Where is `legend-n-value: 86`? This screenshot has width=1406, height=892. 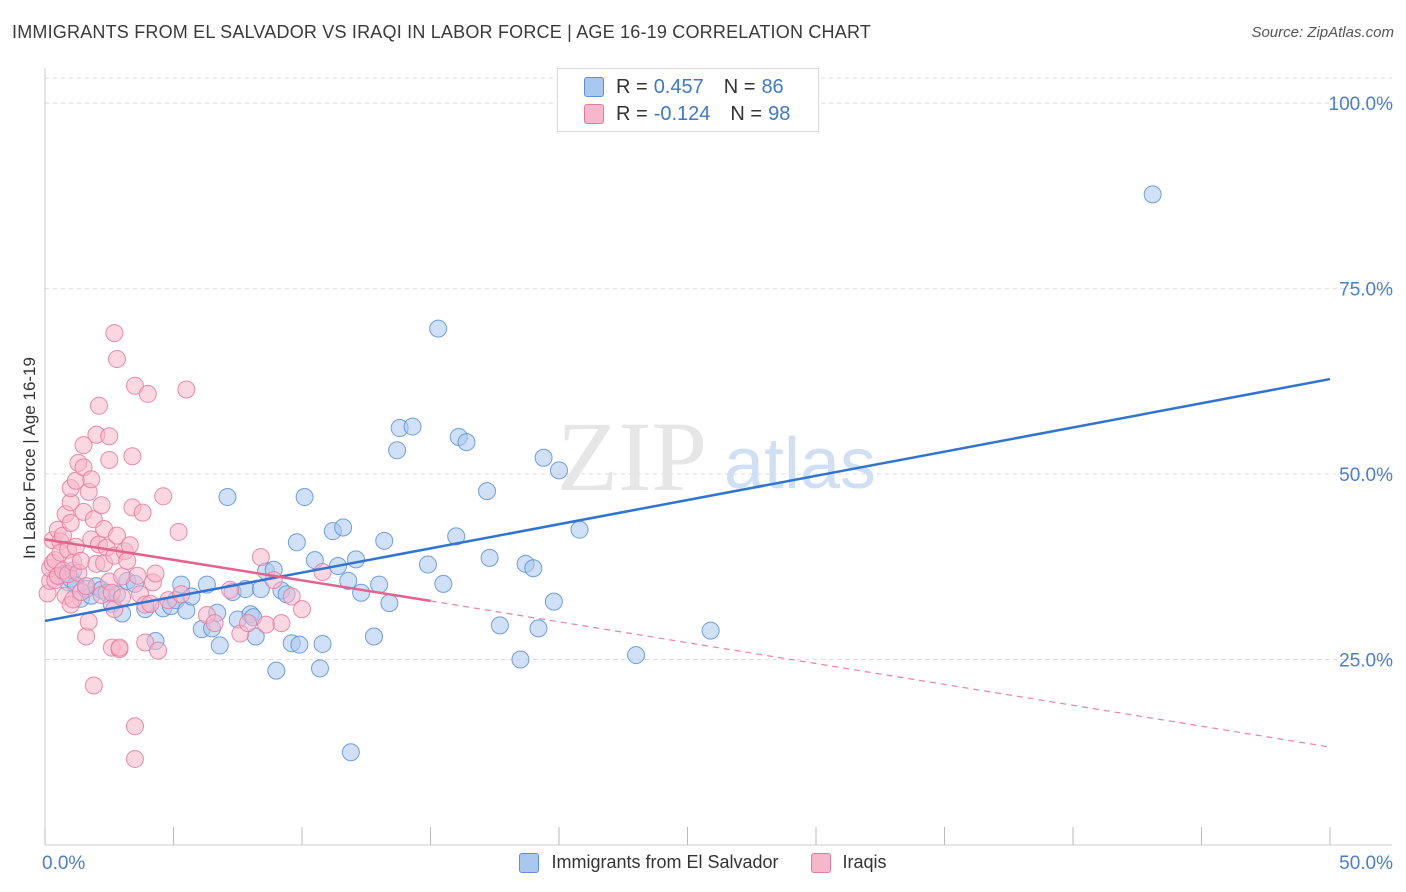
legend-n-value: 86 is located at coordinates (772, 86).